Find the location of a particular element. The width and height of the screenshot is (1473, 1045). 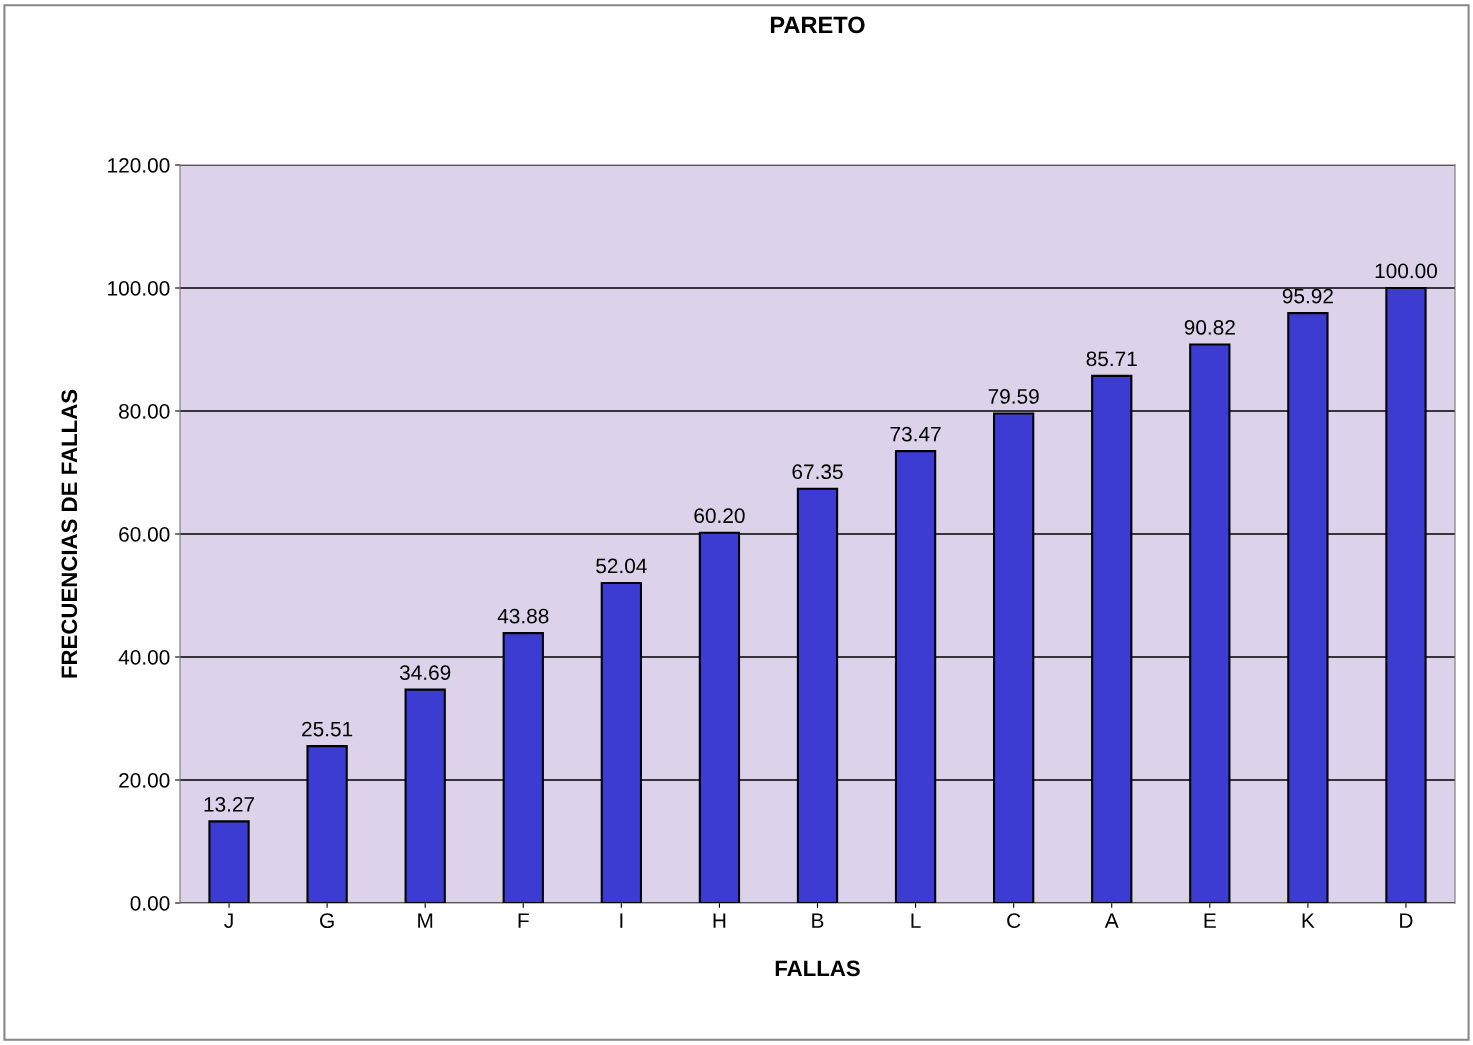

y-tick-label: 40.00 is located at coordinates (144, 657).